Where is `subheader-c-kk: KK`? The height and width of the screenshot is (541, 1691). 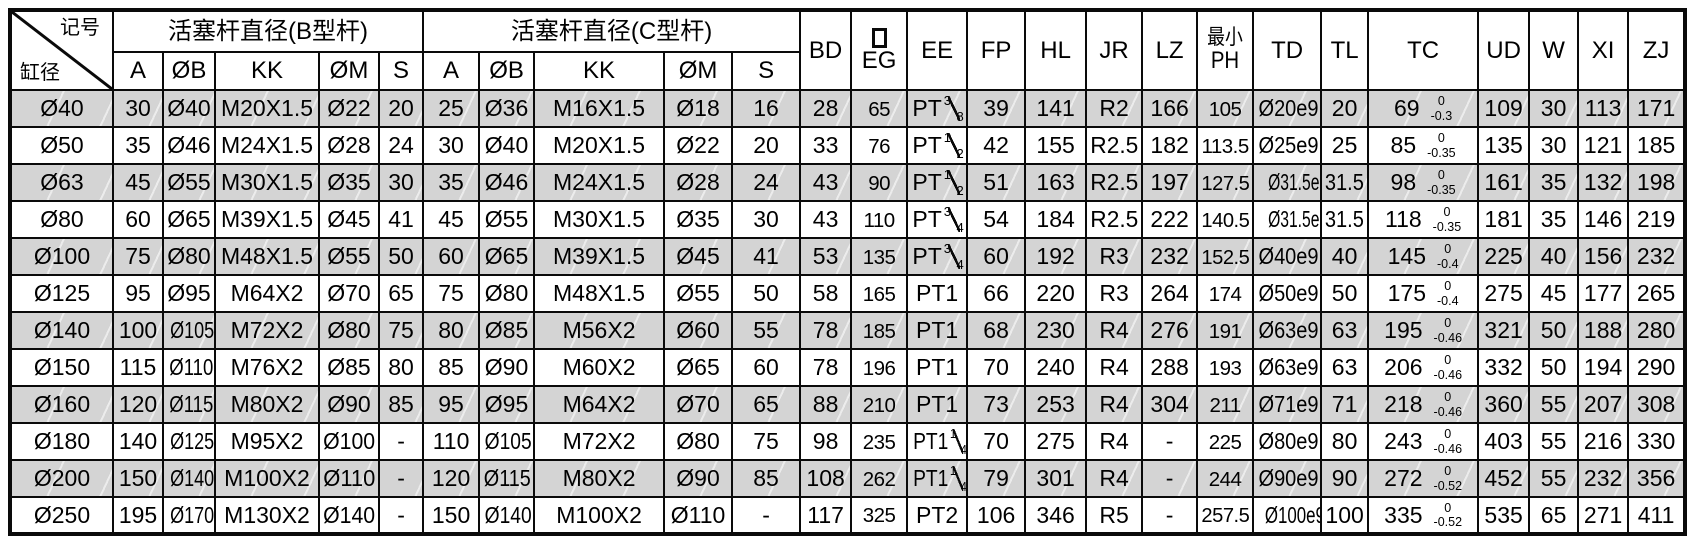
subheader-c-kk: KK is located at coordinates (599, 71).